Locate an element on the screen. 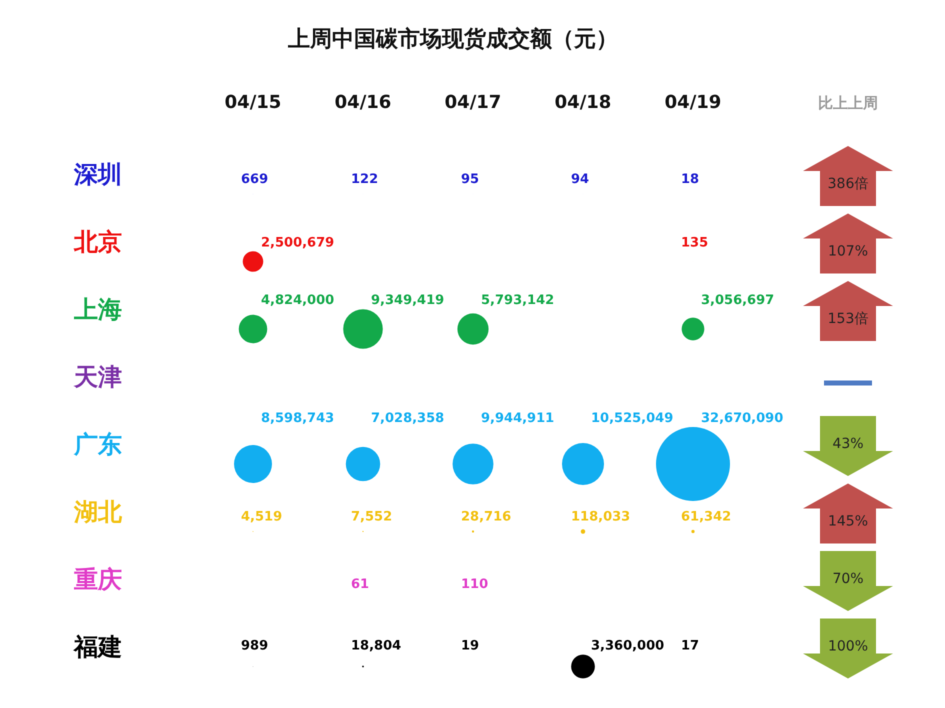 The image size is (945, 708). data-label: 2,500,679 is located at coordinates (297, 242).